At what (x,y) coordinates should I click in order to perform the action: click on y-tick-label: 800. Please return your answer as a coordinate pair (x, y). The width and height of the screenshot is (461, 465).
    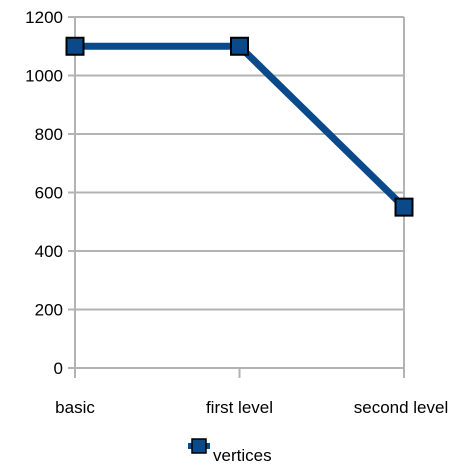
    Looking at the image, I should click on (49, 134).